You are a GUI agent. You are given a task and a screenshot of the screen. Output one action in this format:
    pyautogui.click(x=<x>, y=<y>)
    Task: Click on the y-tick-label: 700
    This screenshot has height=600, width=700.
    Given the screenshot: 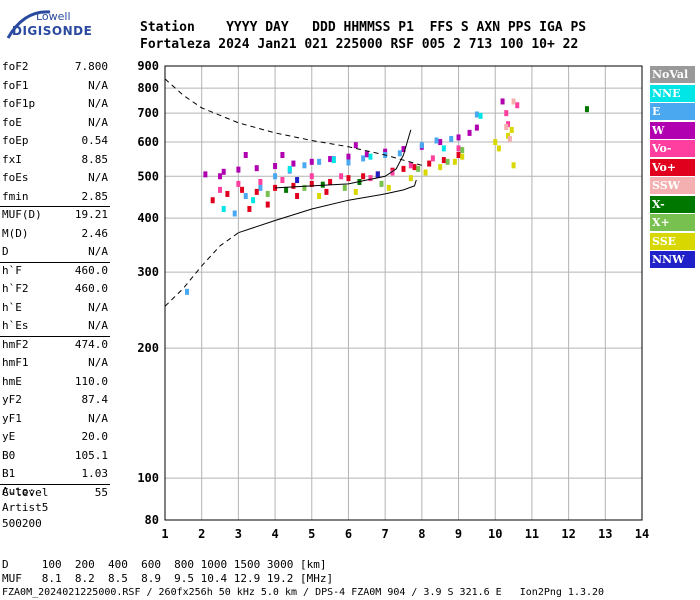 What is the action you would take?
    pyautogui.click(x=148, y=113)
    